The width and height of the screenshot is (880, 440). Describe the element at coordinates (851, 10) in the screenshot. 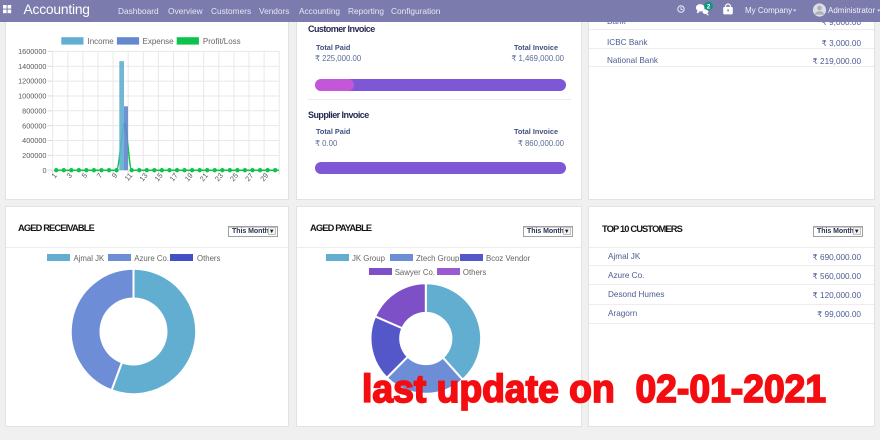

I see `svg-text: Administrator` at that location.